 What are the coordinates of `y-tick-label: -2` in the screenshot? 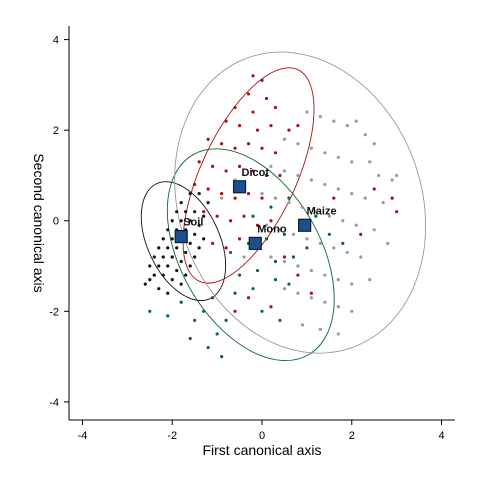 It's located at (54, 312).